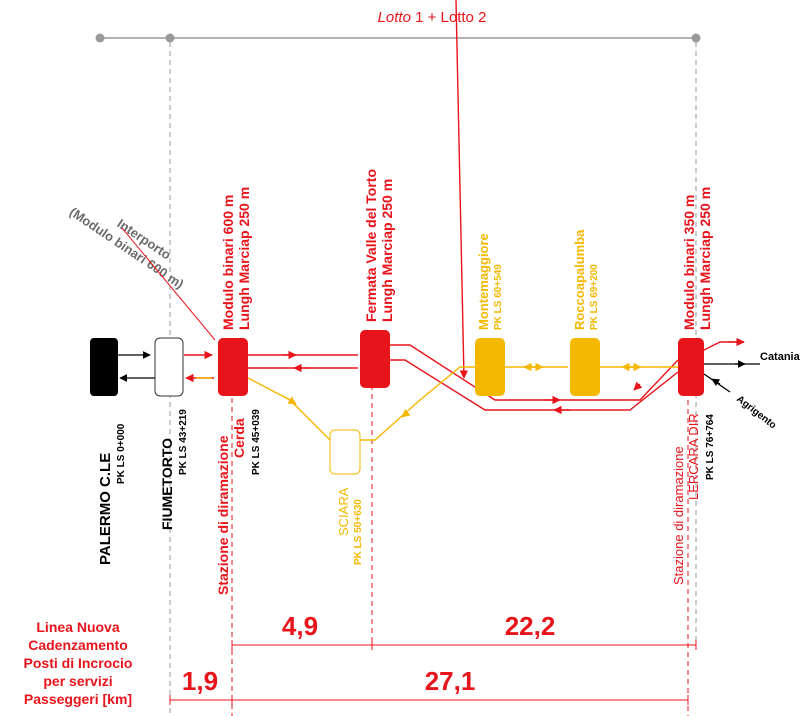 The image size is (806, 716). I want to click on interporto-label: Interporto (Modulo binari 600 m), so click(127, 248).